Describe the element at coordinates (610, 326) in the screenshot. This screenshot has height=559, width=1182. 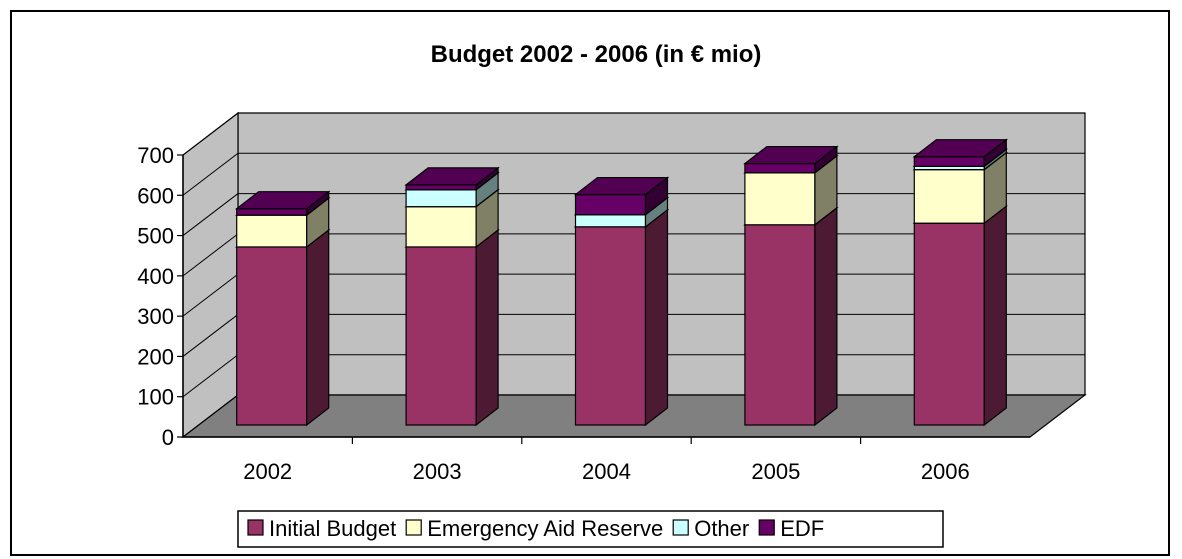
I see `bar-initial-budget-2004` at that location.